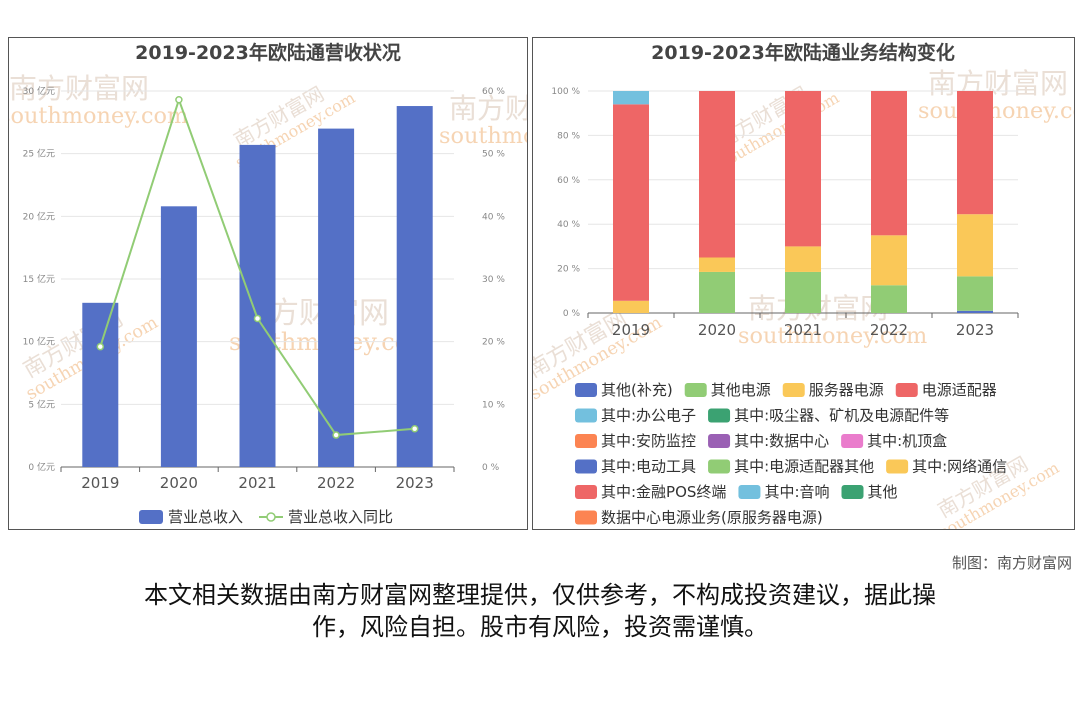 This screenshot has width=1080, height=720. Describe the element at coordinates (781, 441) in the screenshot. I see `legend-label: 其中:数据中心` at that location.